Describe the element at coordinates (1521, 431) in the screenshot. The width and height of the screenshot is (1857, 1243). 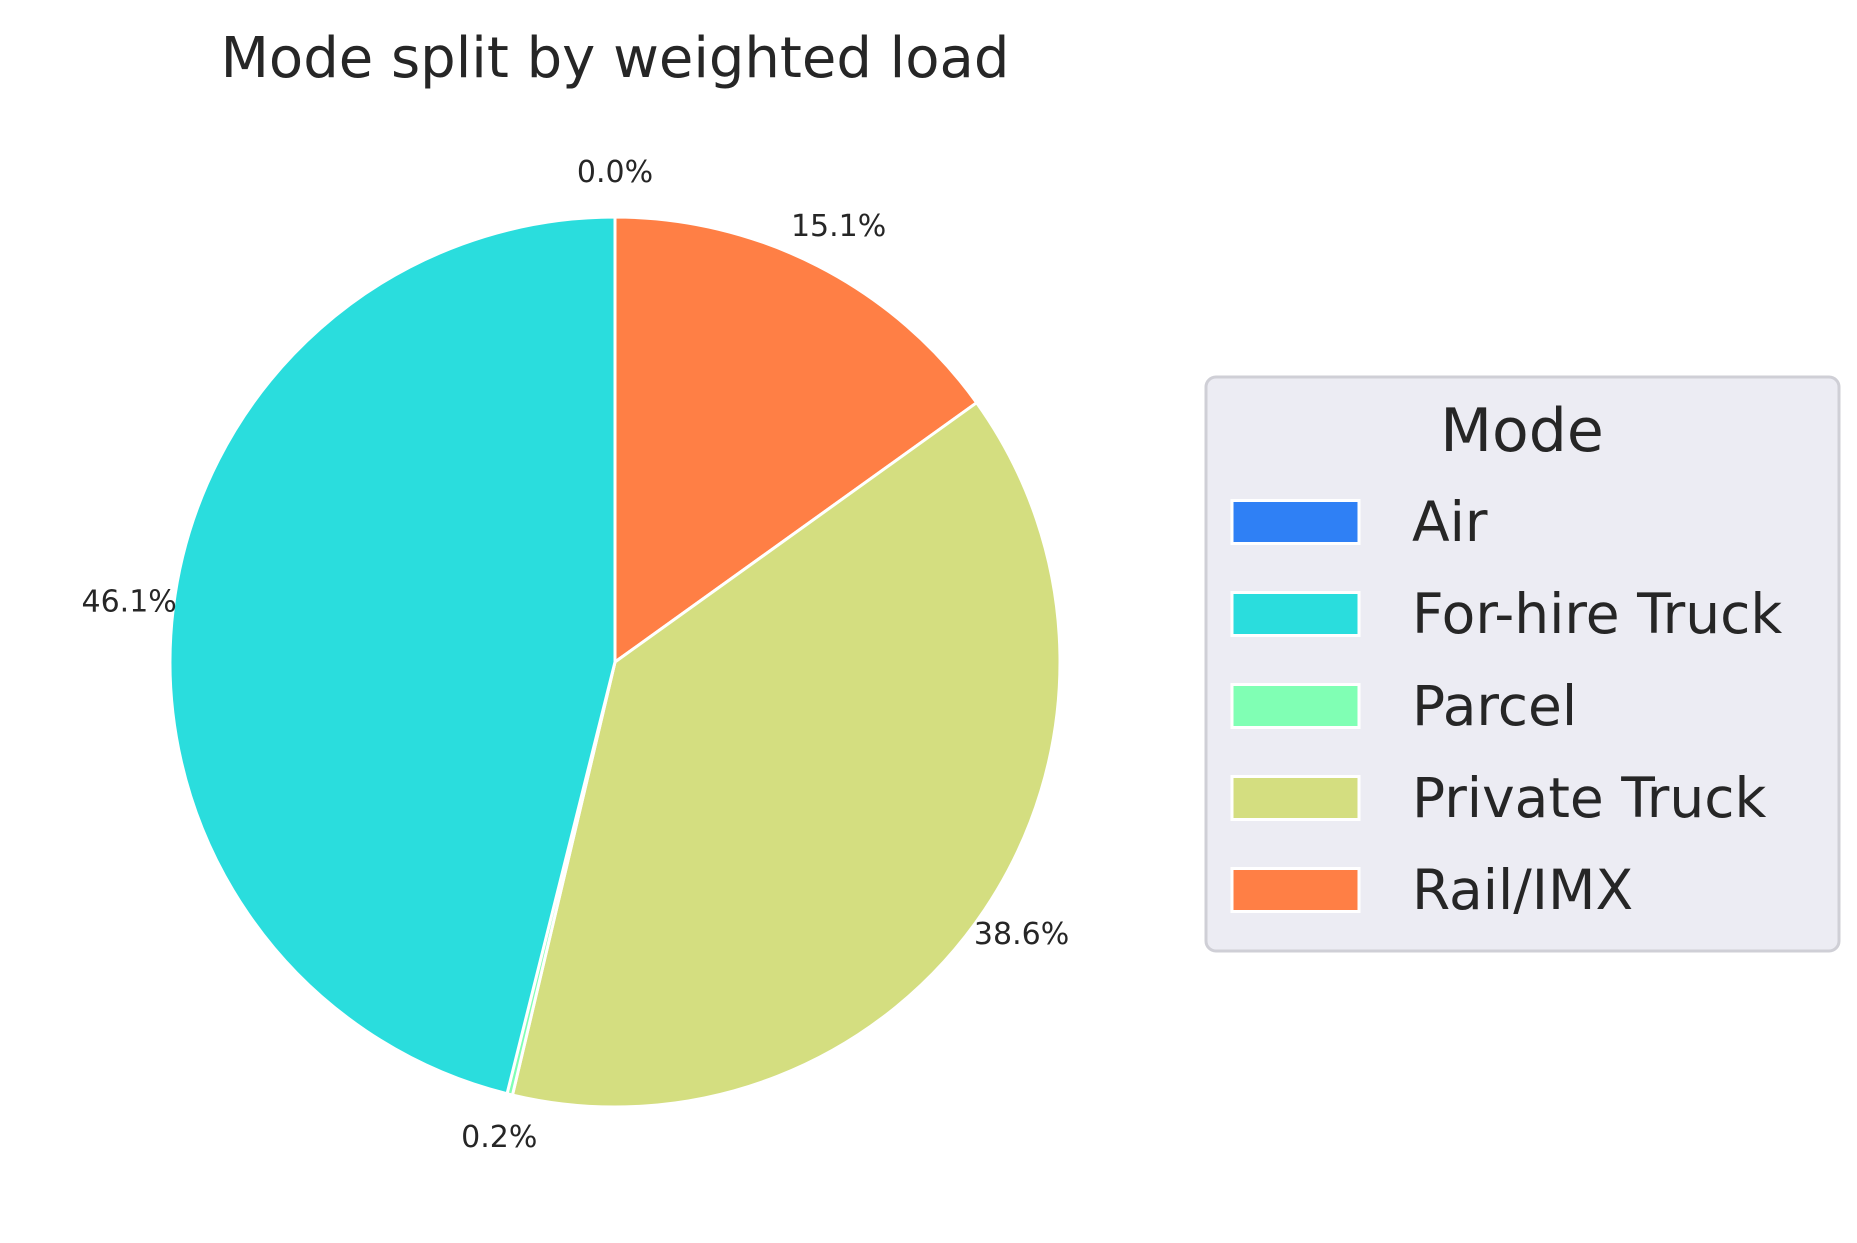
I see `legend-title: Mode` at that location.